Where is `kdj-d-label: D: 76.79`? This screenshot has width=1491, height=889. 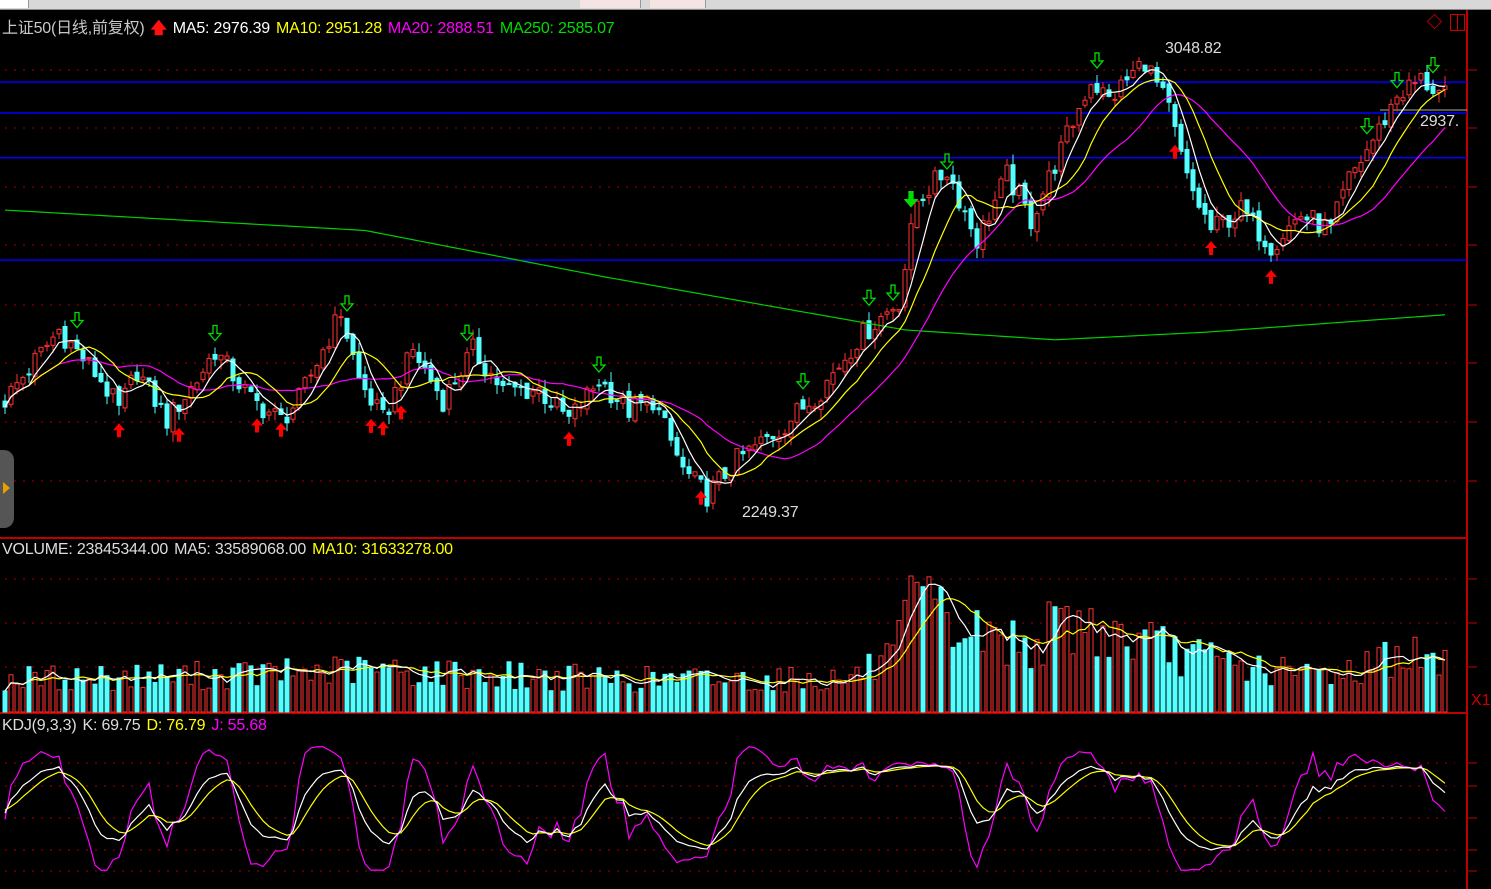 kdj-d-label: D: 76.79 is located at coordinates (176, 725).